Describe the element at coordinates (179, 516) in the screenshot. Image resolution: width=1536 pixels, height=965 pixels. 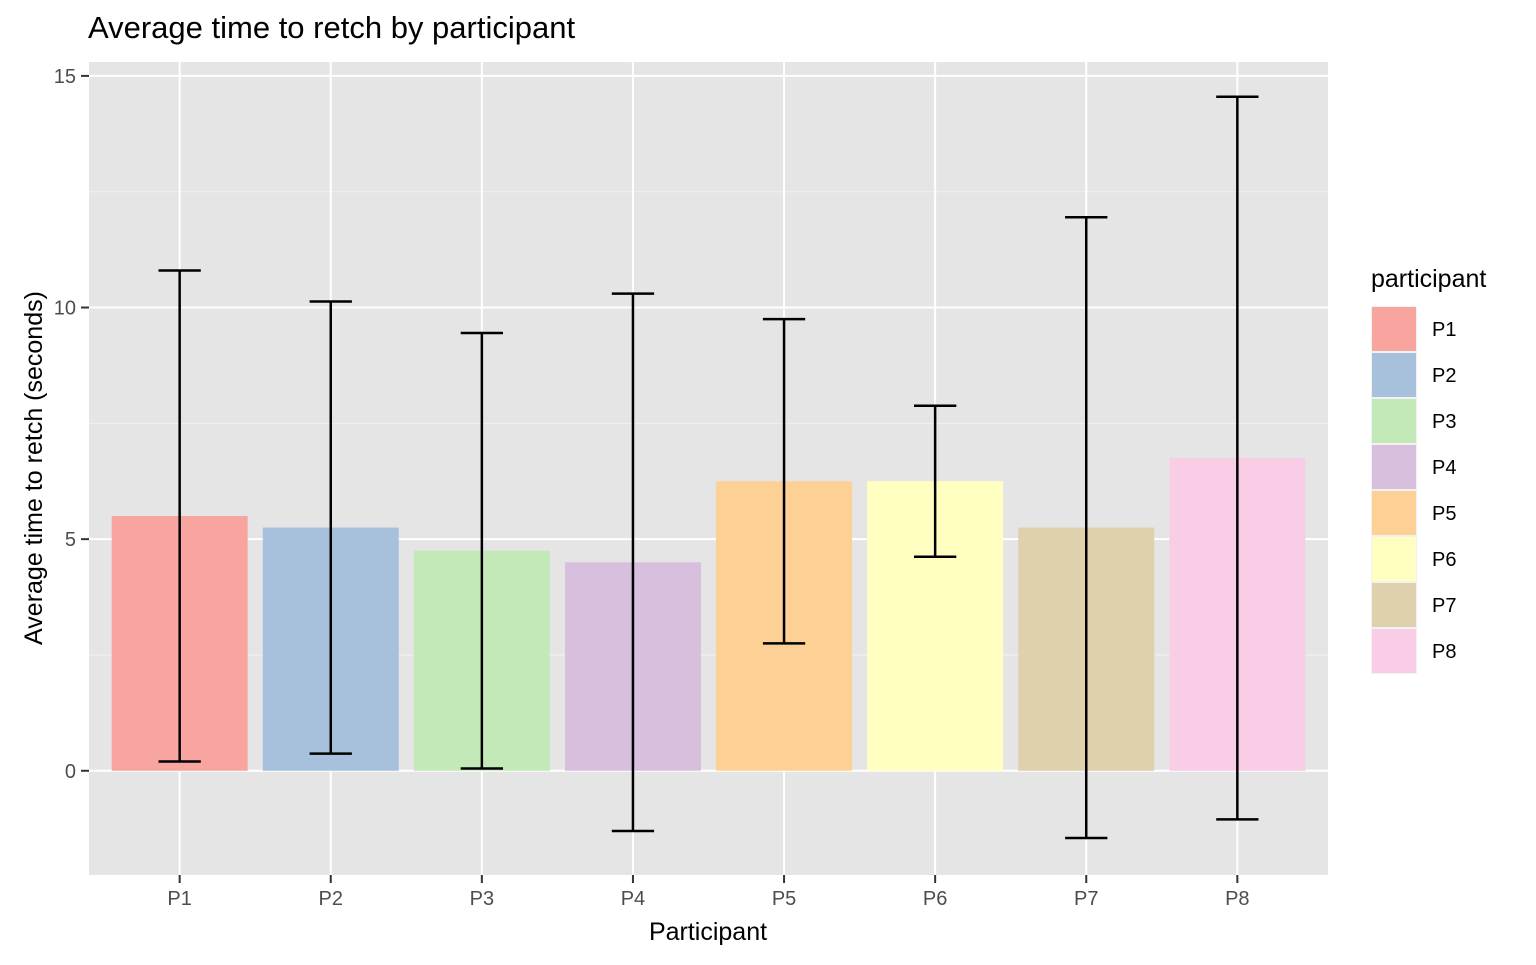
I see `error-bar-p1` at that location.